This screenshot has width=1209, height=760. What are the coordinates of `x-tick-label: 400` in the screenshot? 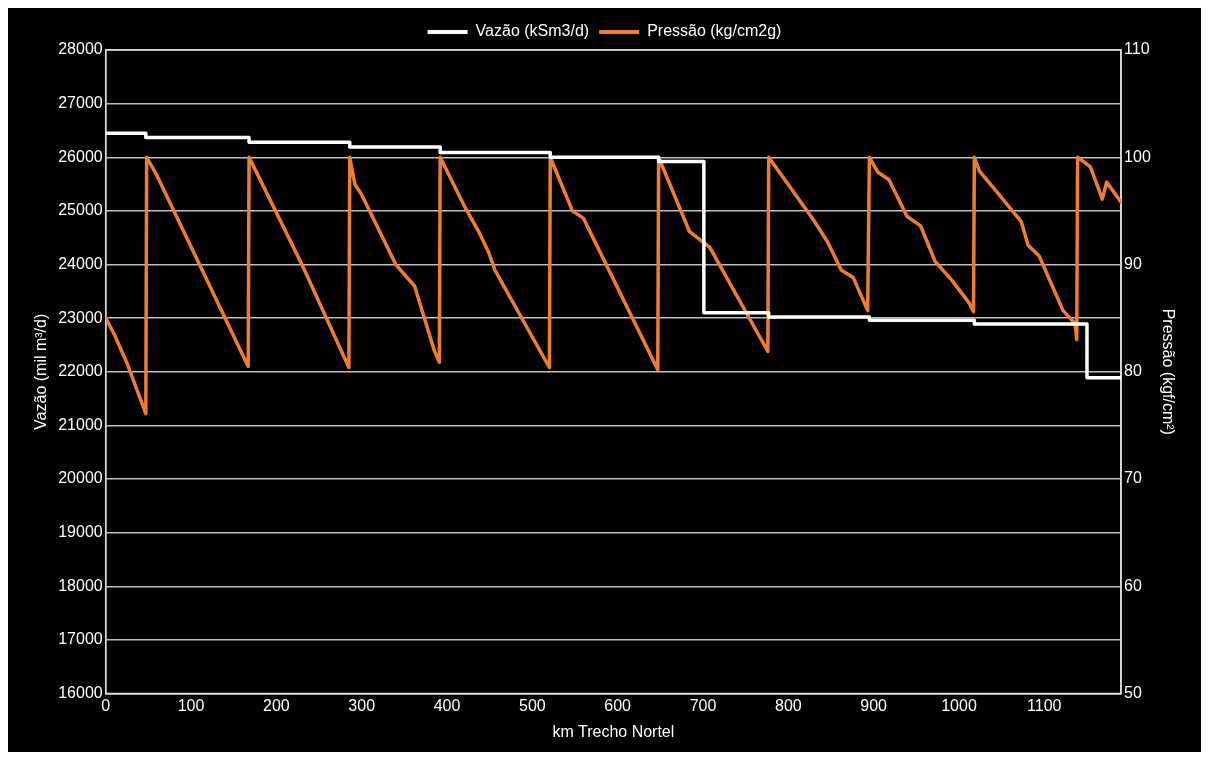 It's located at (447, 705).